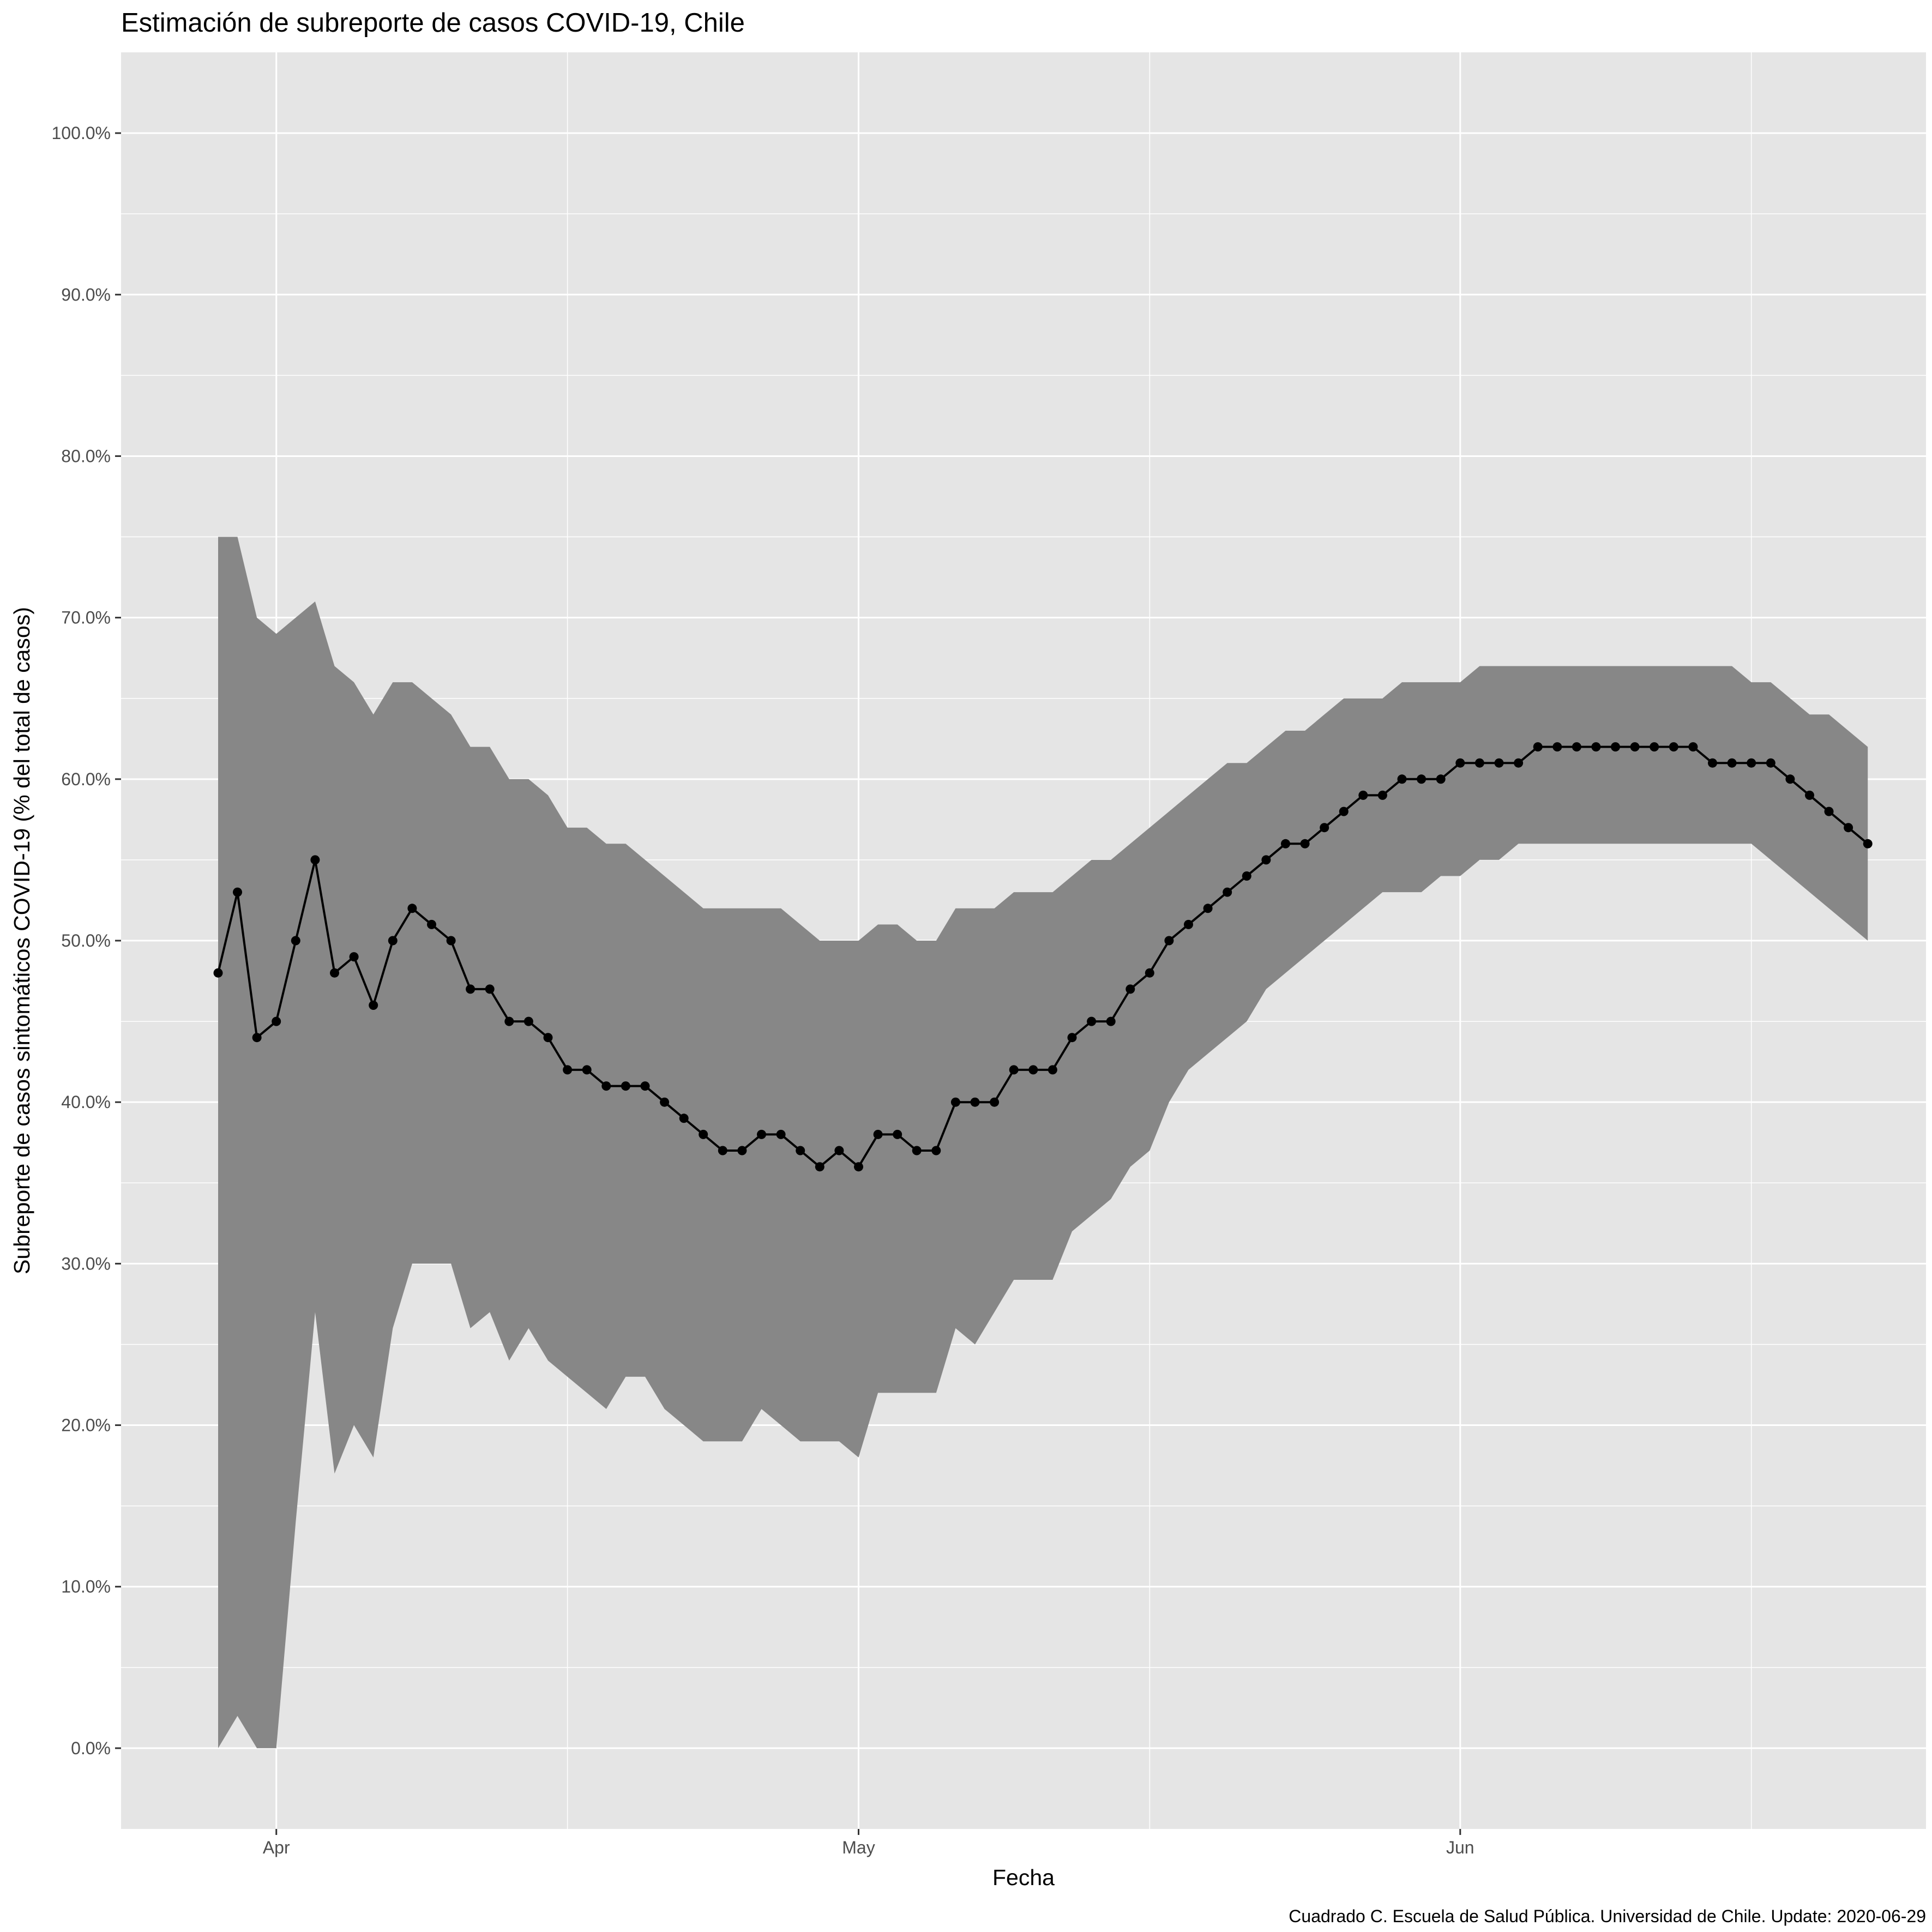  I want to click on y-tick-label: 70.0%, so click(86, 618).